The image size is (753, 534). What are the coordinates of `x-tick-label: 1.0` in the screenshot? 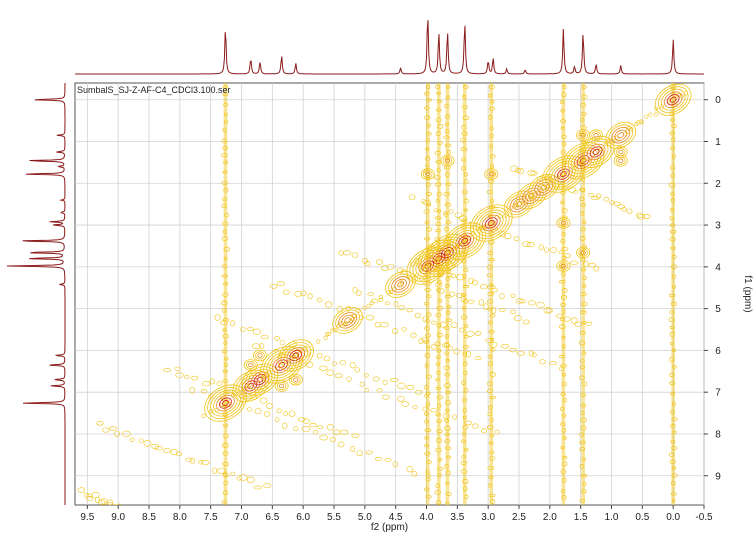 It's located at (612, 517).